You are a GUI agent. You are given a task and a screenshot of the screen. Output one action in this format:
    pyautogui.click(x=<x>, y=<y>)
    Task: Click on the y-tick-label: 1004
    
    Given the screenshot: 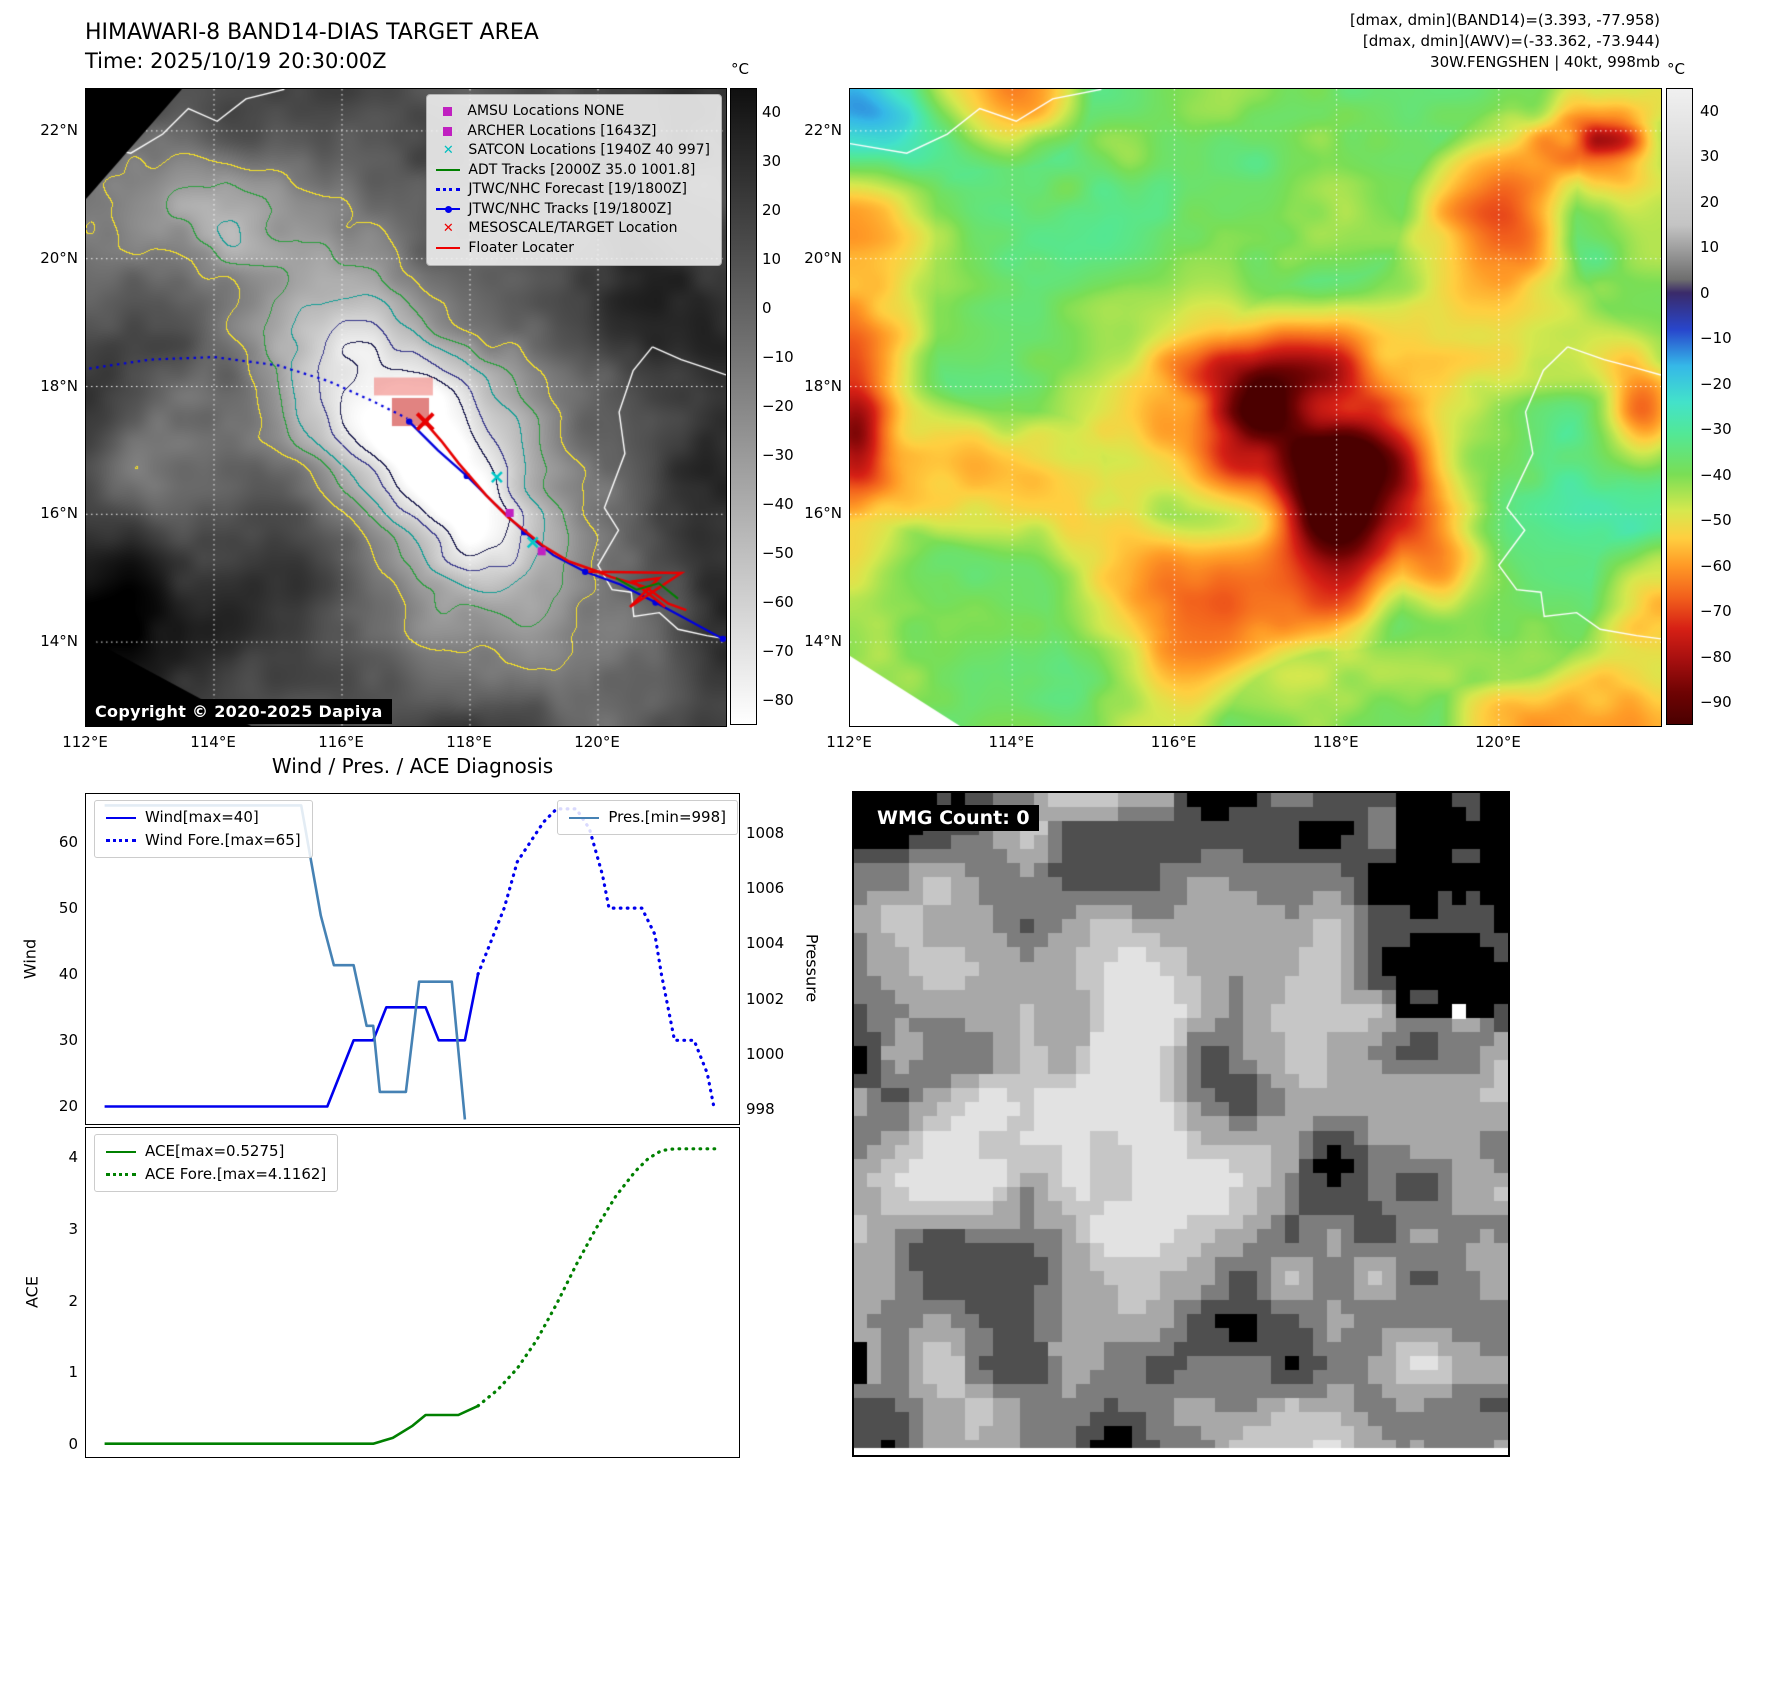 What is the action you would take?
    pyautogui.click(x=765, y=943)
    